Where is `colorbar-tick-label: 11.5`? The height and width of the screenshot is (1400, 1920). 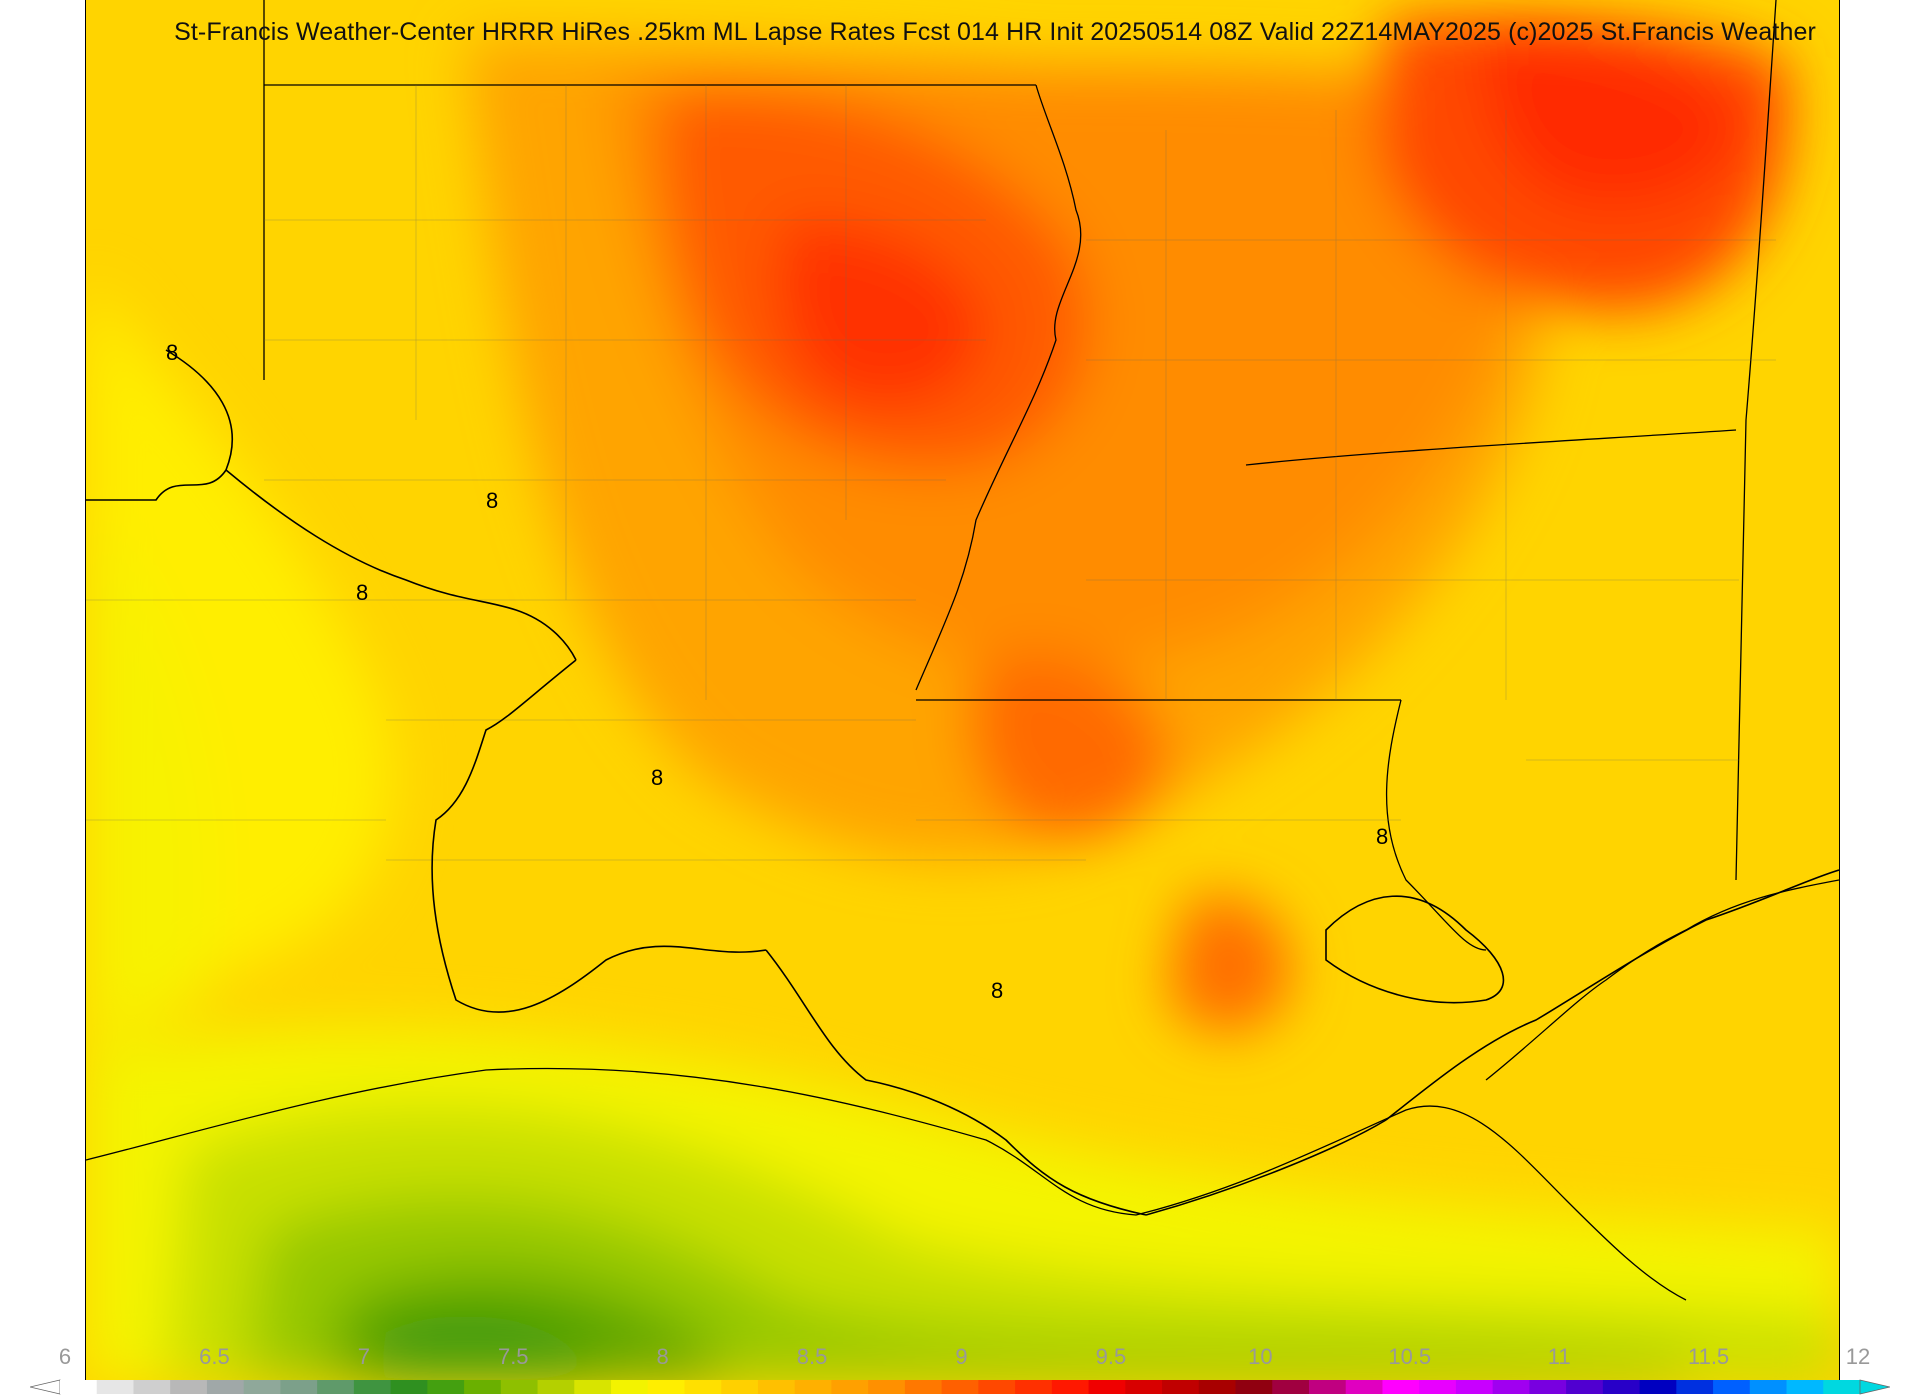 colorbar-tick-label: 11.5 is located at coordinates (1708, 1356).